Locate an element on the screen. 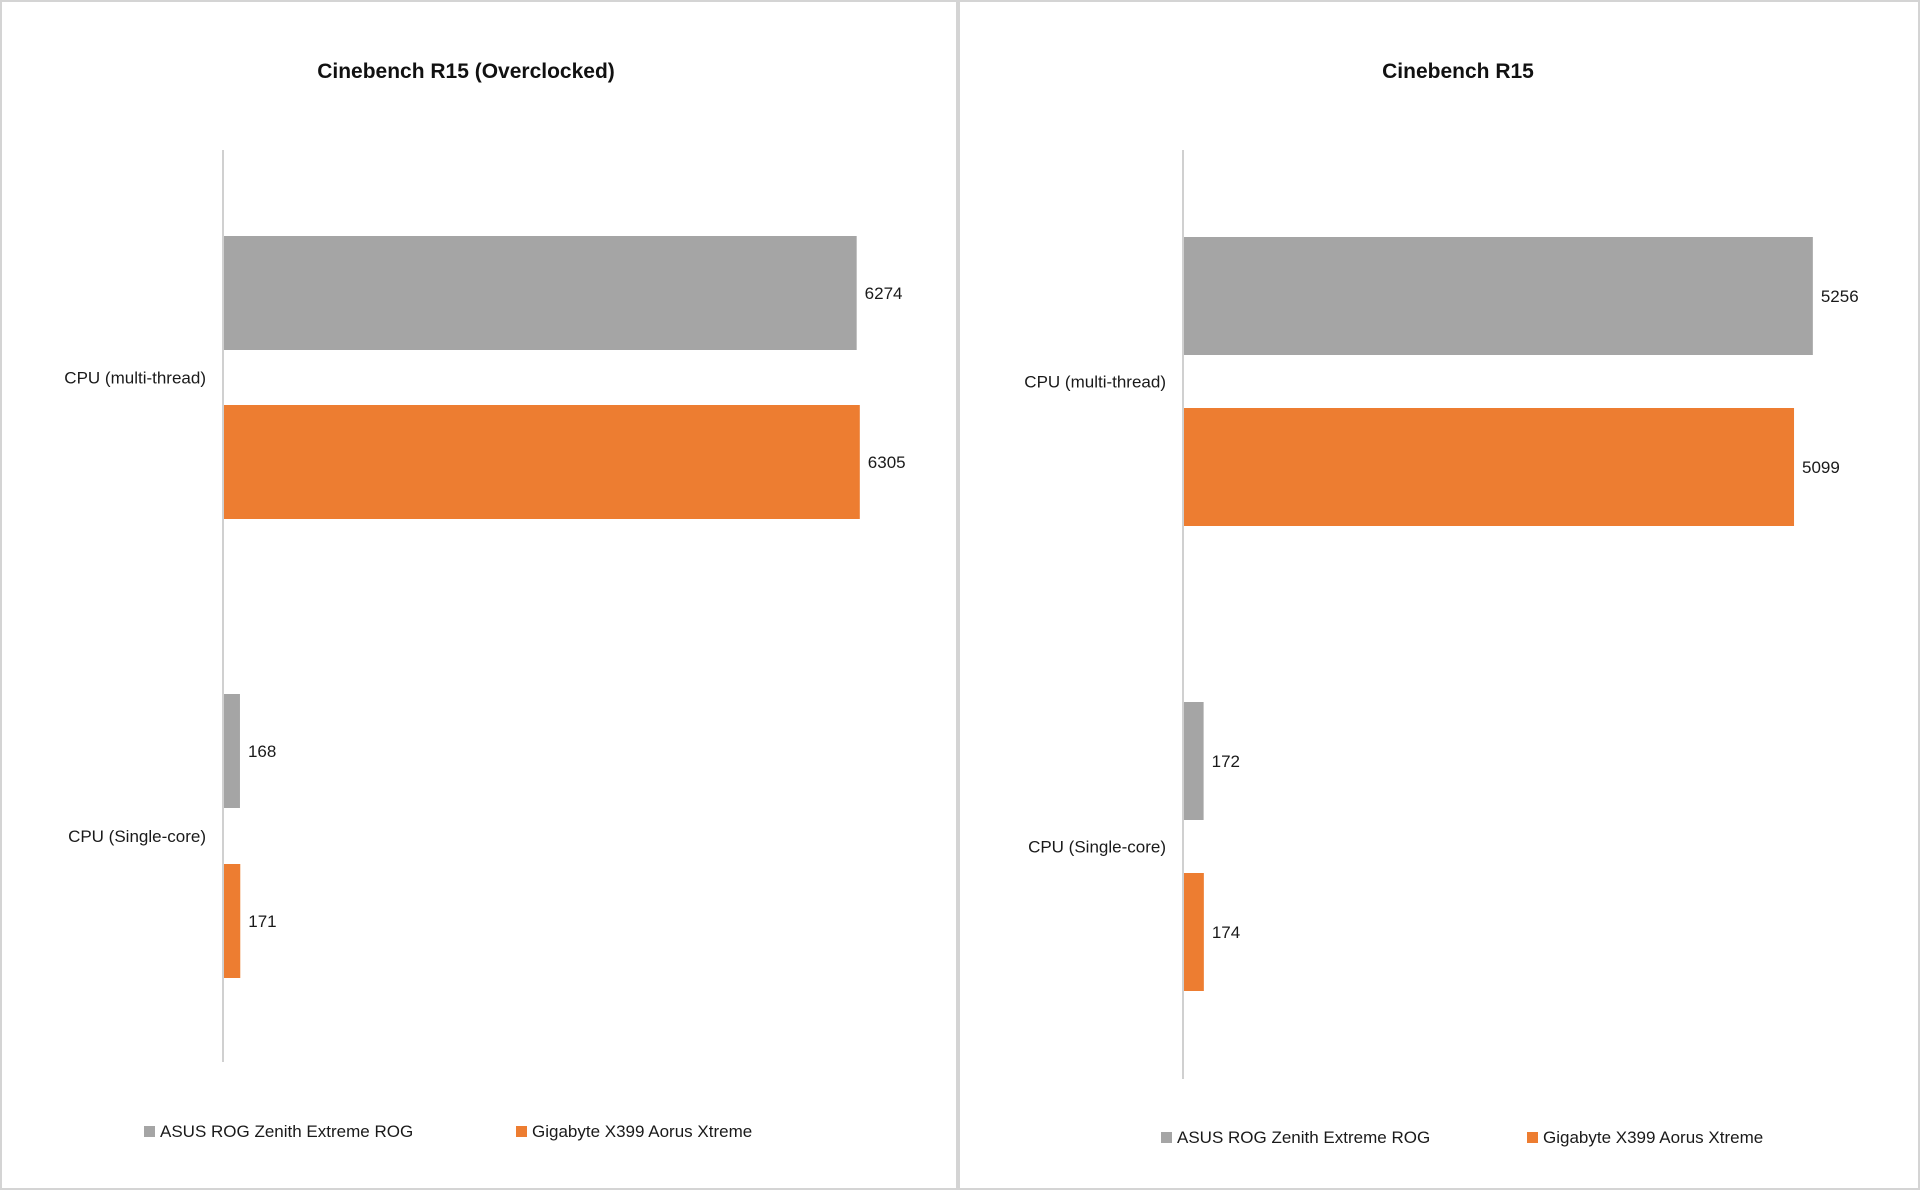 Image resolution: width=1920 pixels, height=1190 pixels. data-label-asus-rog-zenith-extreme-rog-cpu-single-core: 172 is located at coordinates (1226, 761).